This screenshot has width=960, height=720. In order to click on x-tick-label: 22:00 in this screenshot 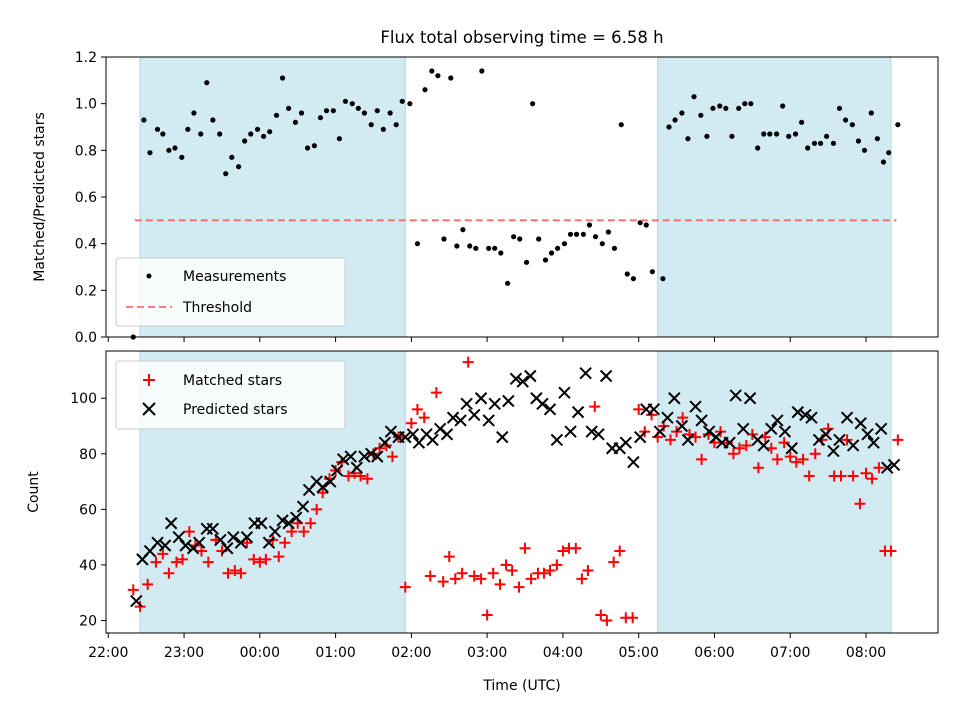, I will do `click(108, 653)`.